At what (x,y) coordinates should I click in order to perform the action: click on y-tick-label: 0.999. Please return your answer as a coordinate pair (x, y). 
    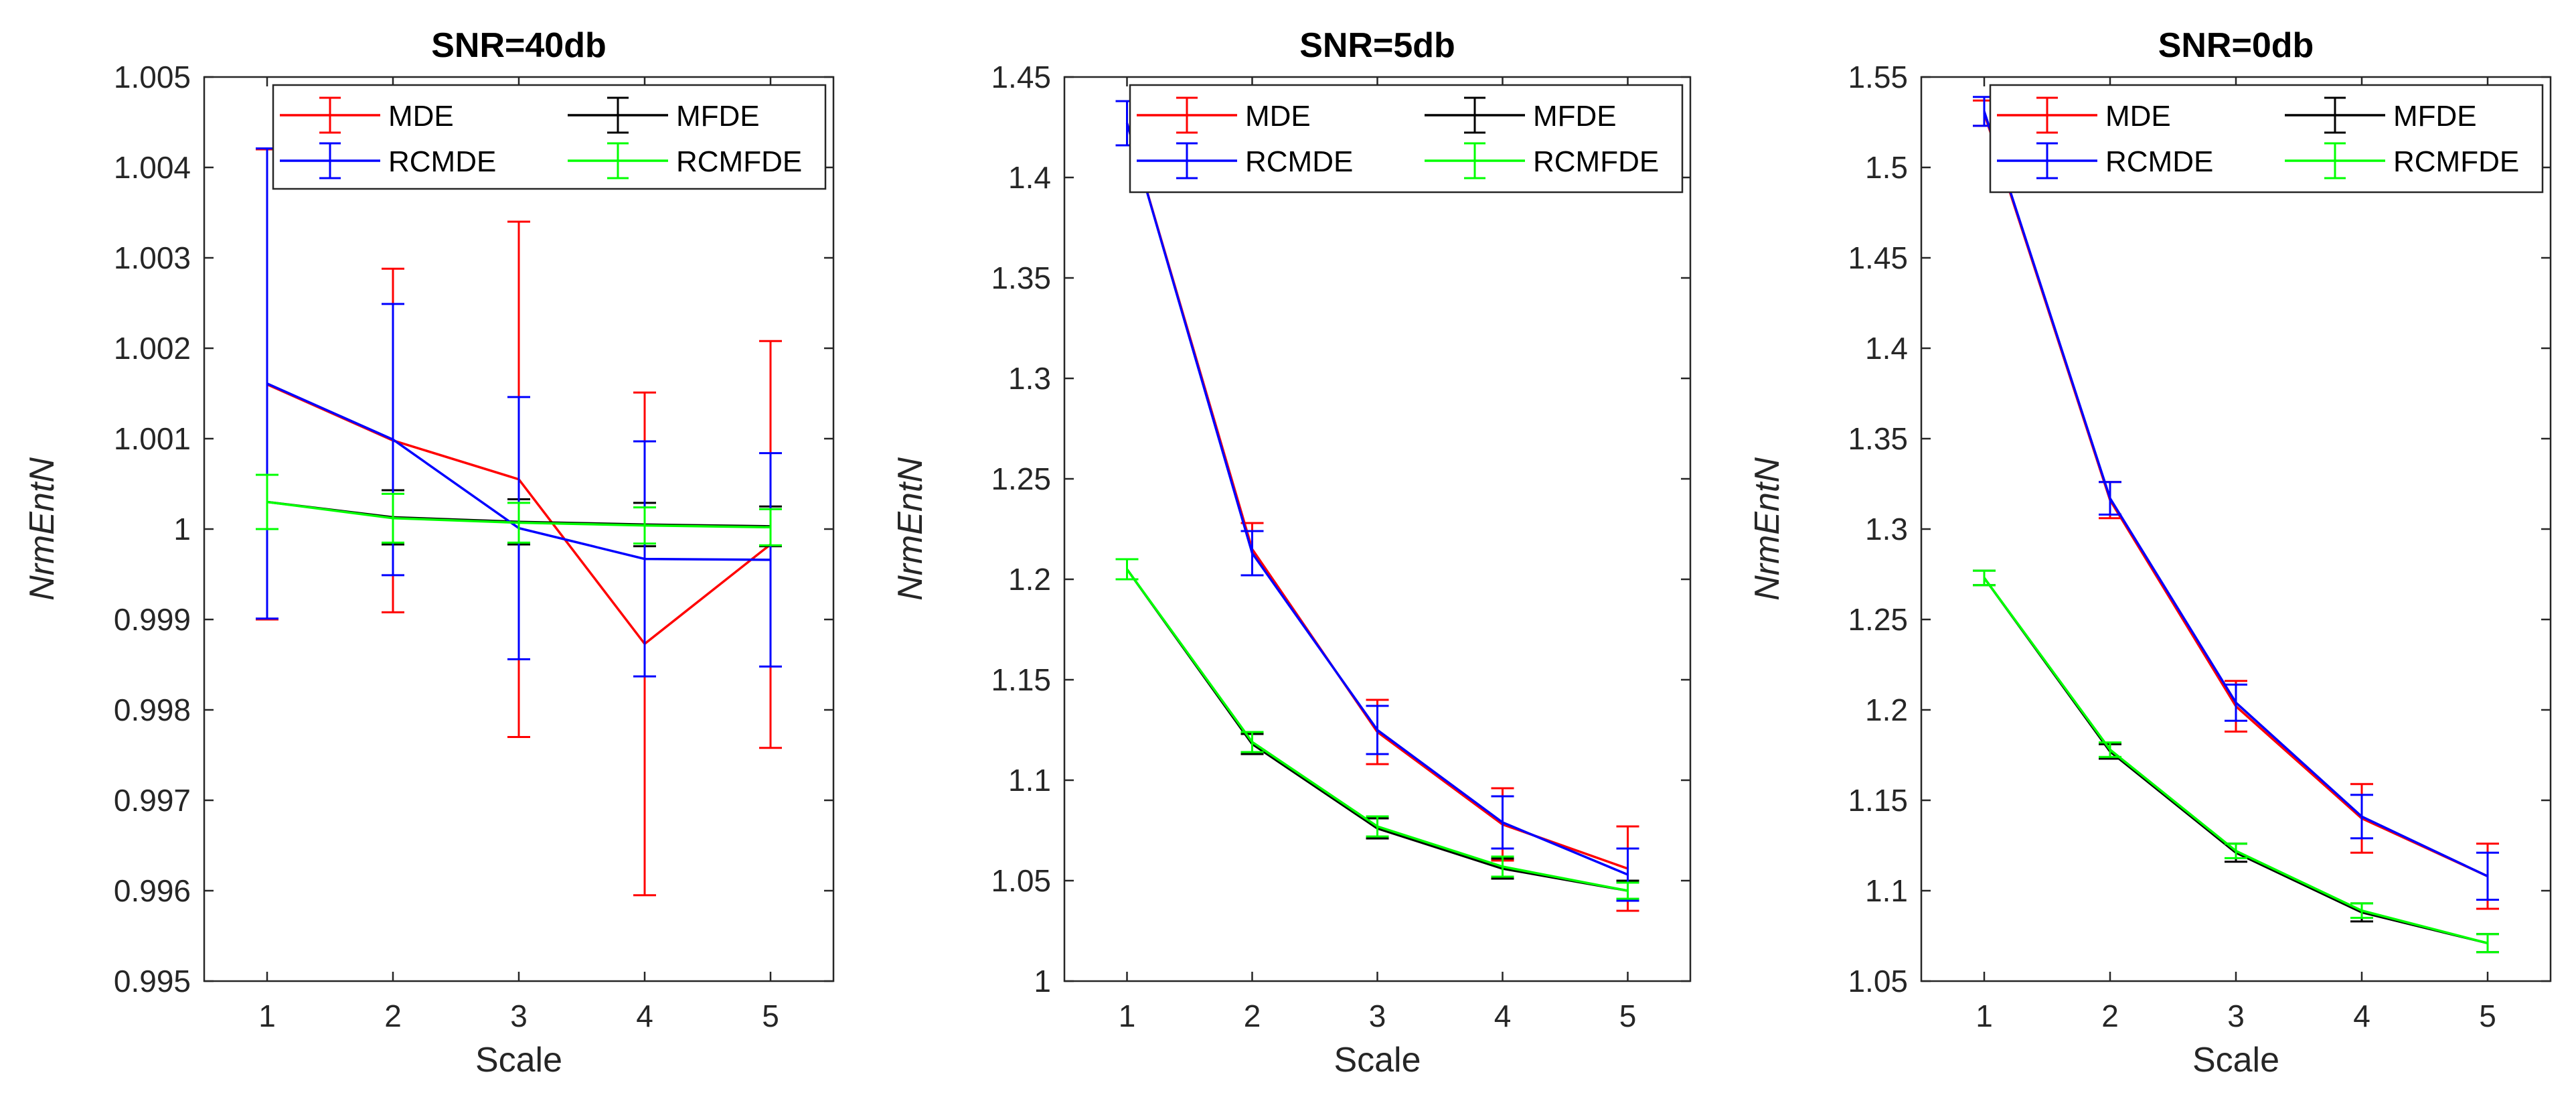
    Looking at the image, I should click on (153, 619).